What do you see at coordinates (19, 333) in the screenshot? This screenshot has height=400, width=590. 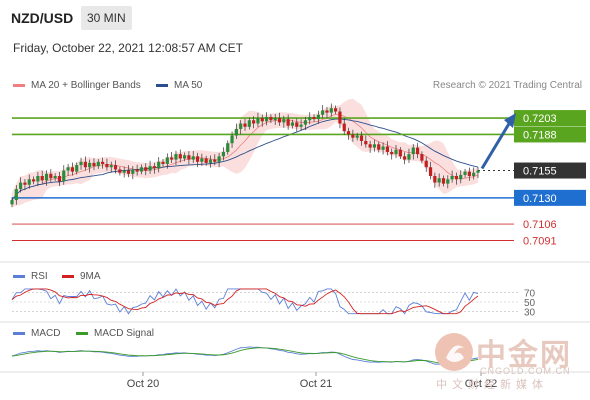 I see `legend-swatch-macd` at bounding box center [19, 333].